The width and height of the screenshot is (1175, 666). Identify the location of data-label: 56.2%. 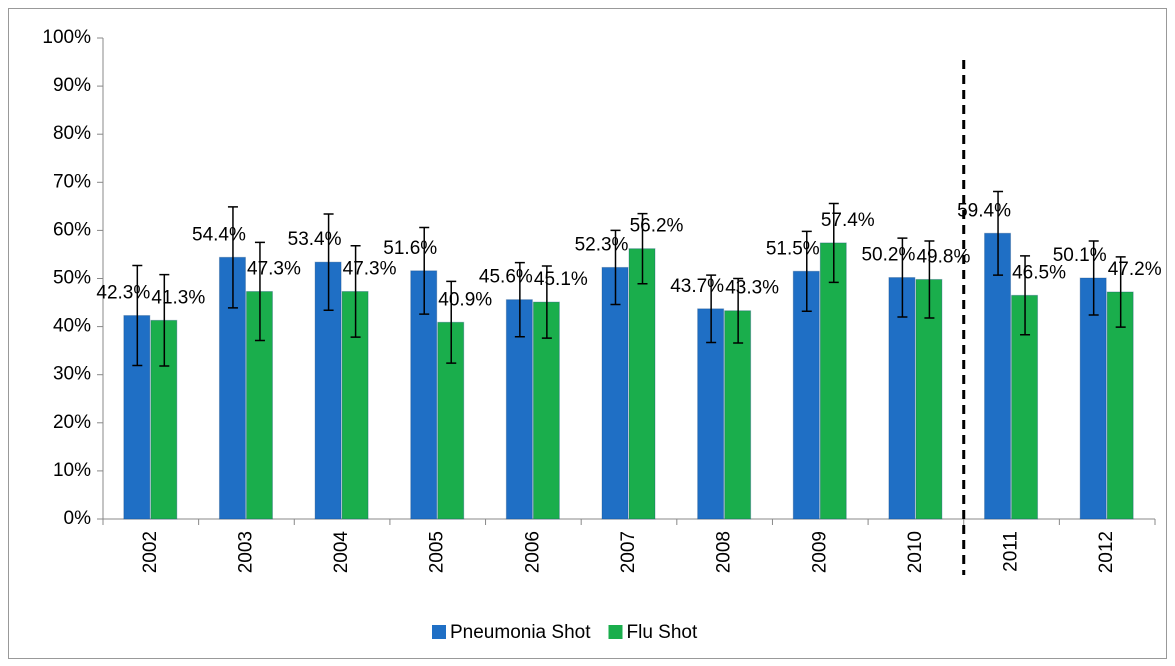
(657, 226).